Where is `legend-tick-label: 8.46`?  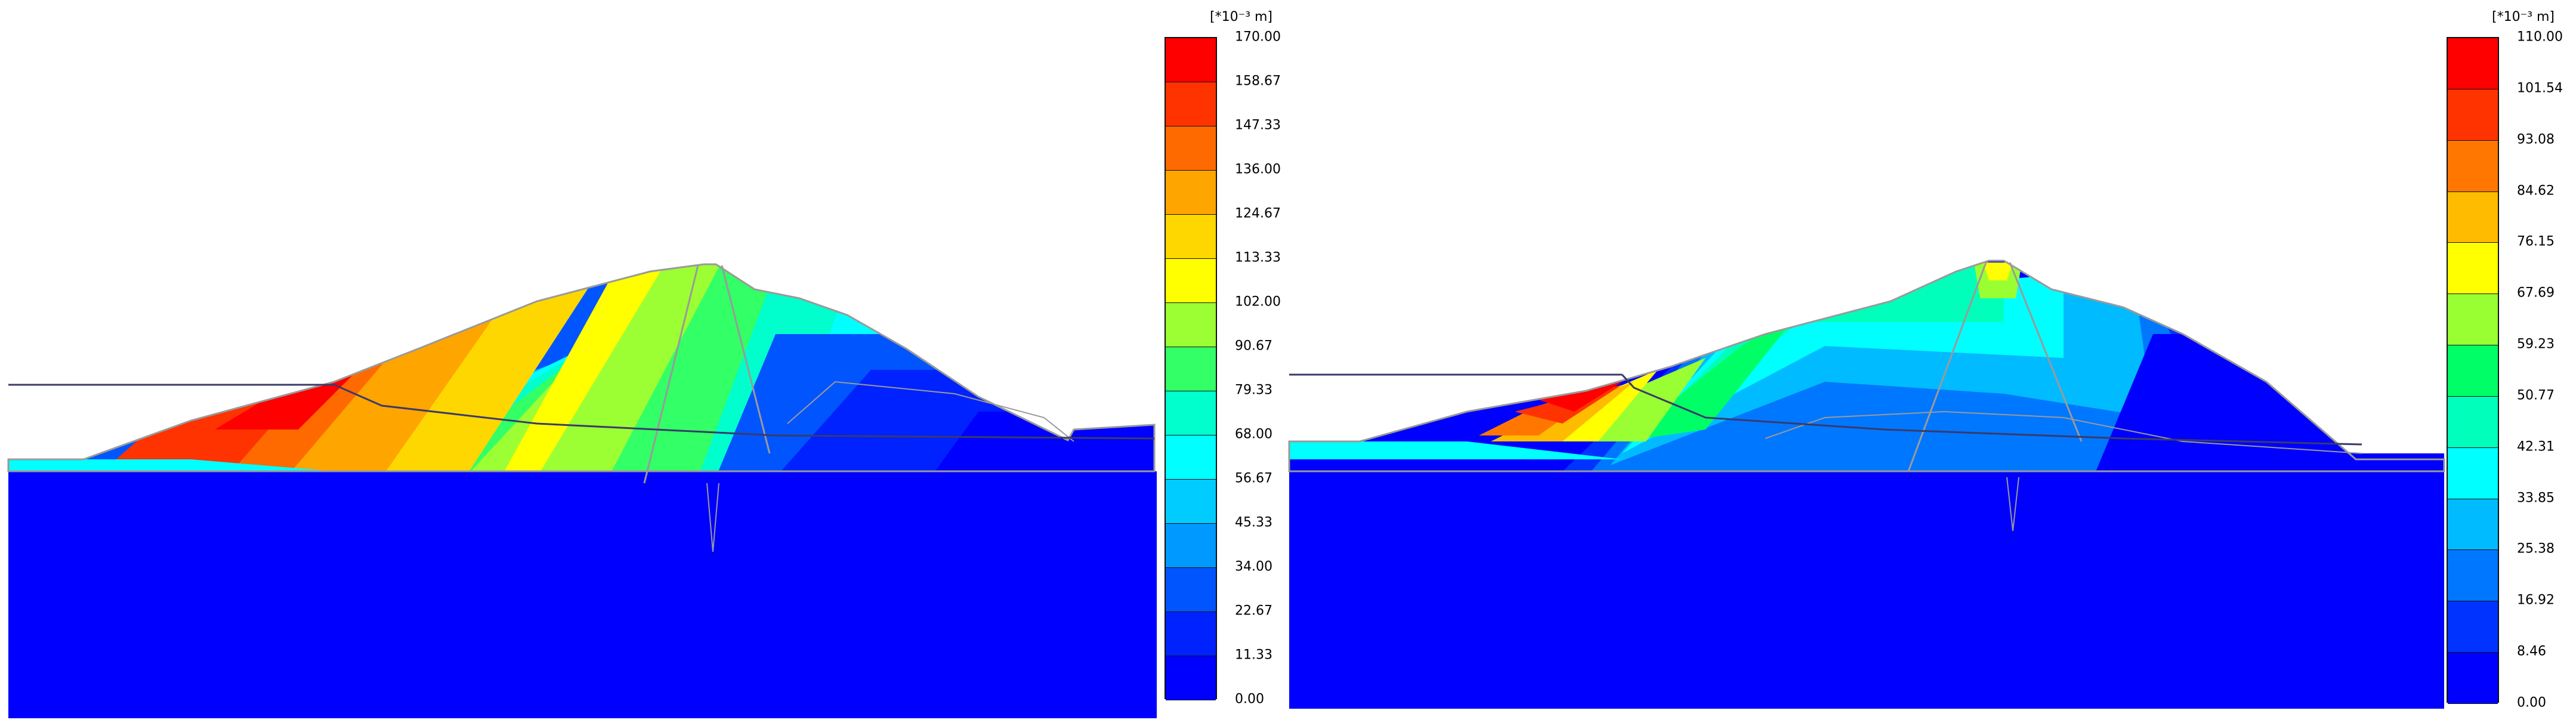 legend-tick-label: 8.46 is located at coordinates (2531, 651).